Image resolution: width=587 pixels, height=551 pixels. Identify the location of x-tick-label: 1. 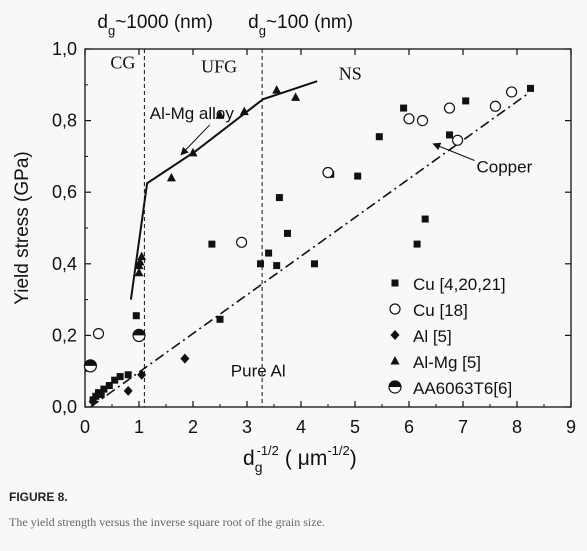
(139, 427).